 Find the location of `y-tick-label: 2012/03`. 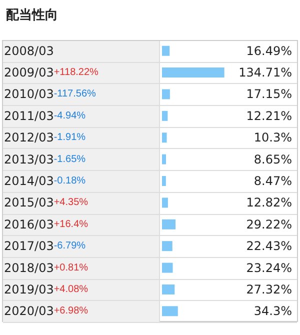

y-tick-label: 2012/03 is located at coordinates (29, 137).